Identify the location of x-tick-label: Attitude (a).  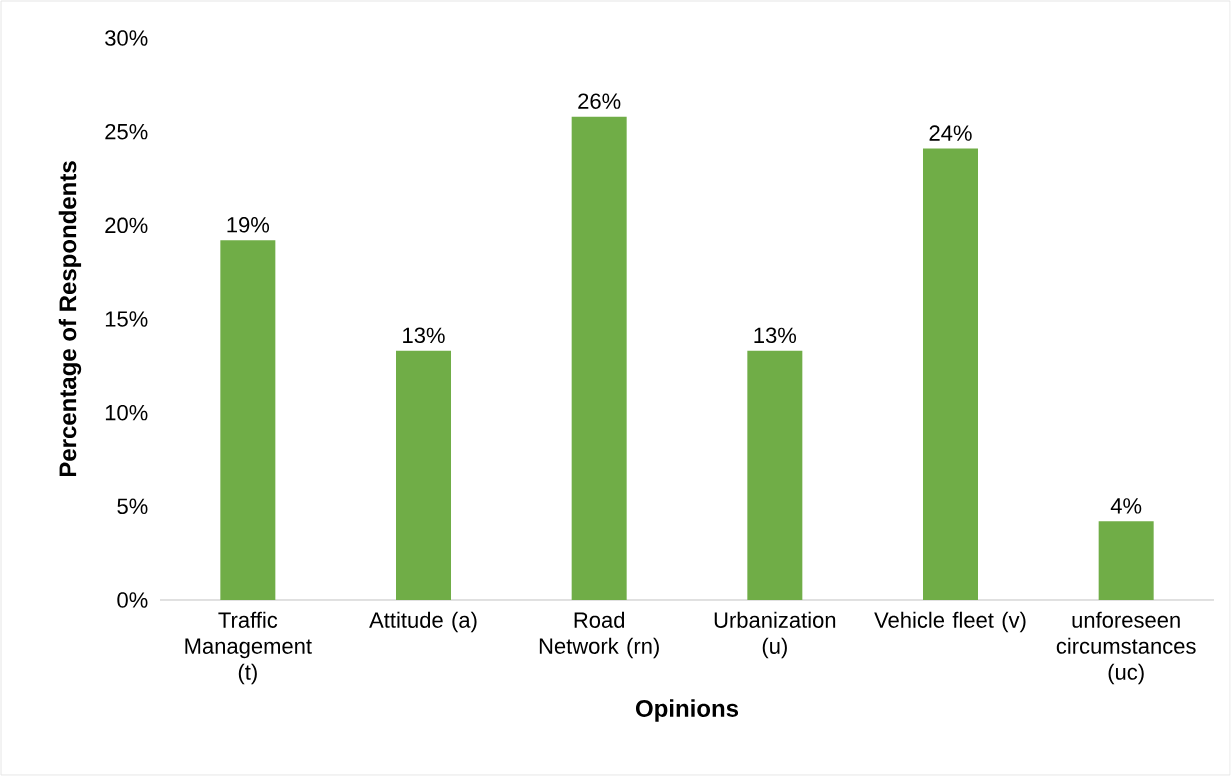
(423, 622).